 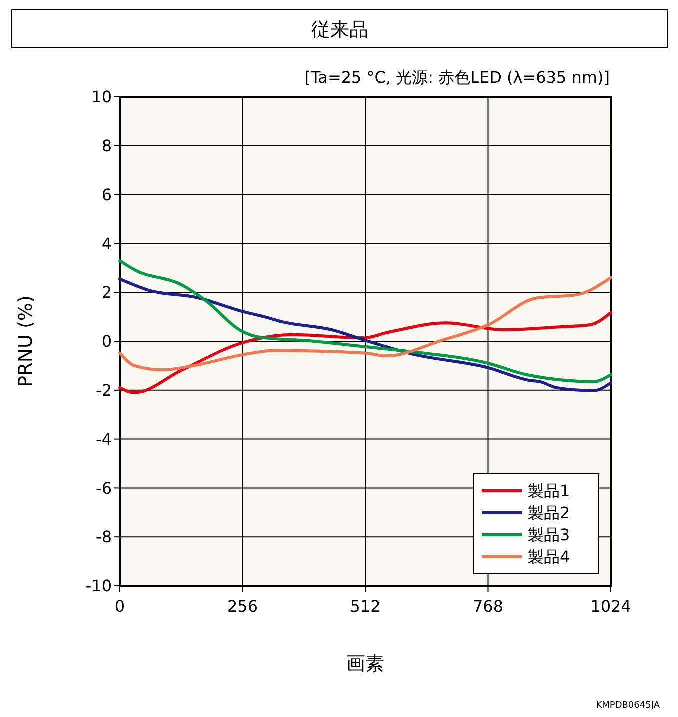 I want to click on x-tick-label: 512, so click(x=365, y=606).